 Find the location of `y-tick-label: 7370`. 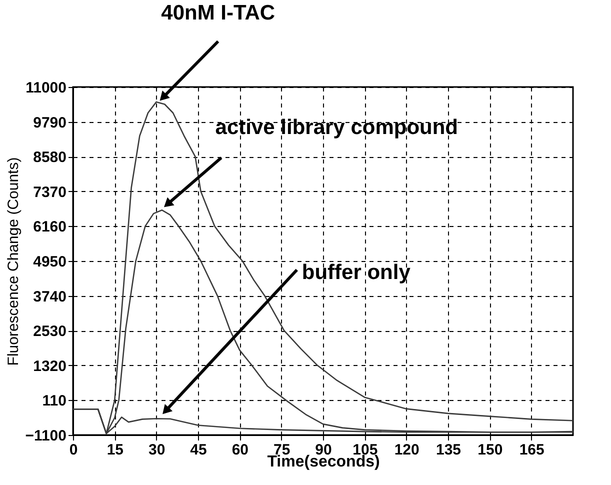

y-tick-label: 7370 is located at coordinates (49, 192).